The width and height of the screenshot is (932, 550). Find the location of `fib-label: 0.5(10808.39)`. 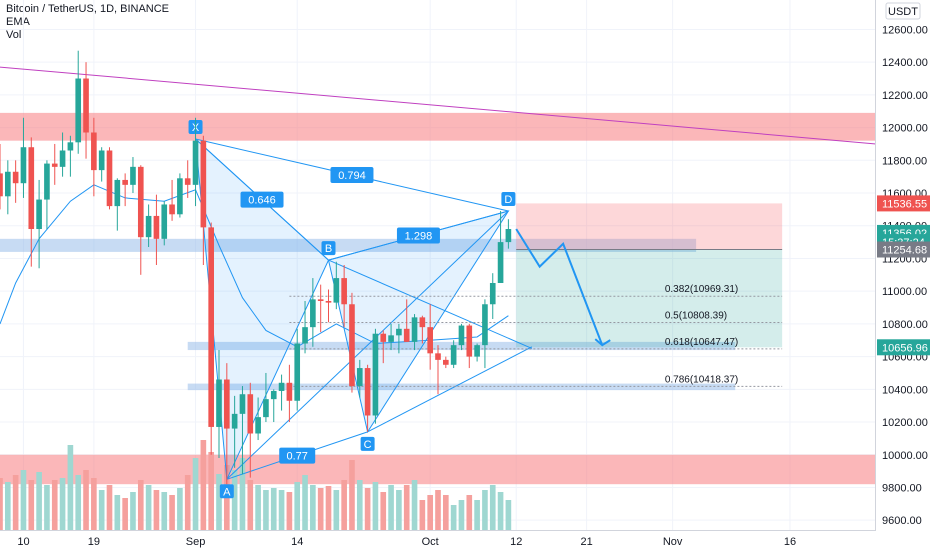

fib-label: 0.5(10808.39) is located at coordinates (696, 316).